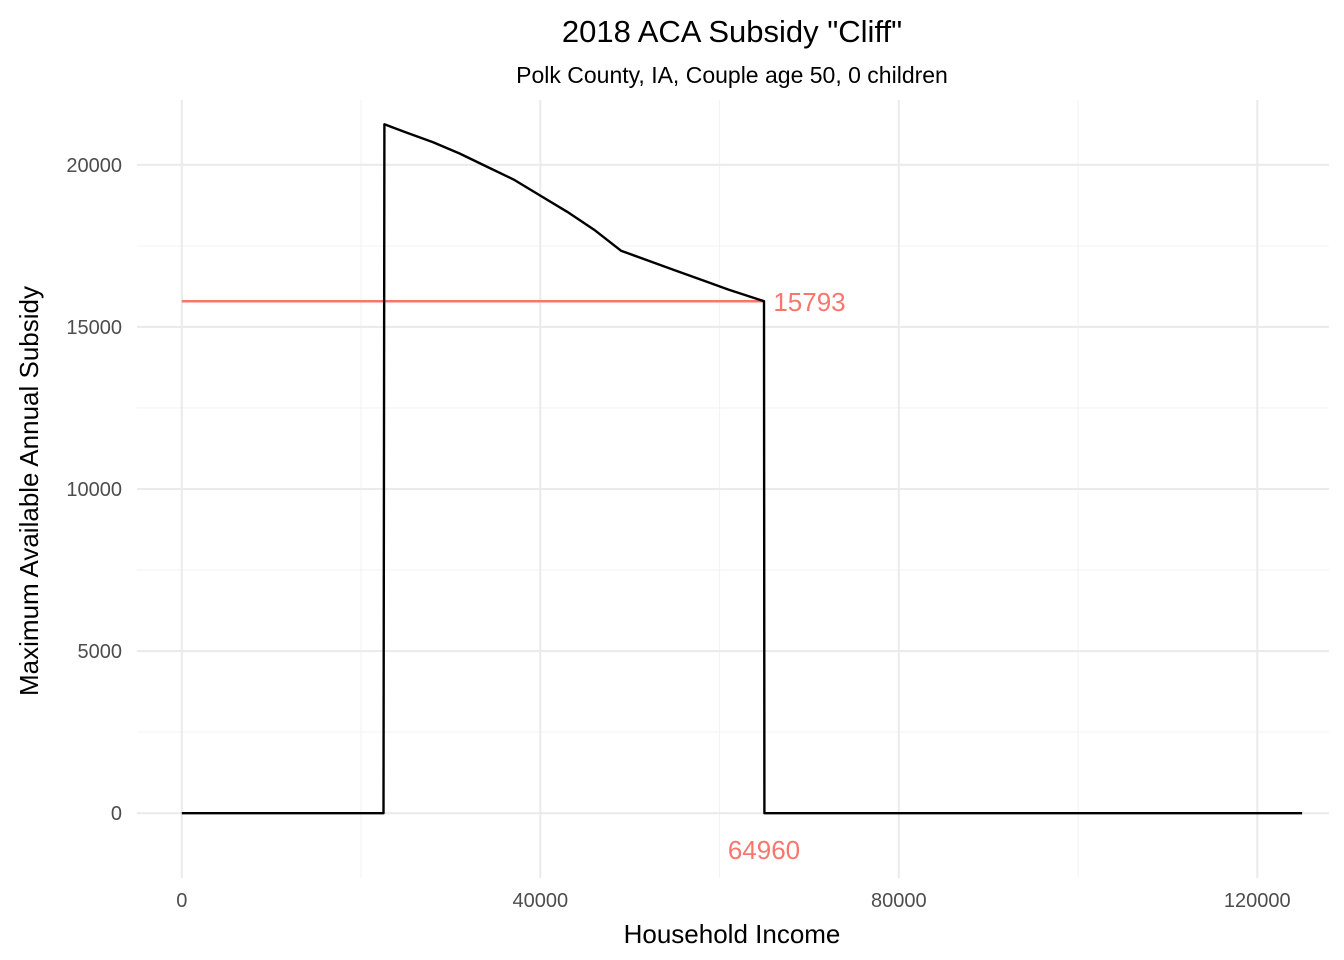  What do you see at coordinates (116, 814) in the screenshot?
I see `y-tick-label: 0` at bounding box center [116, 814].